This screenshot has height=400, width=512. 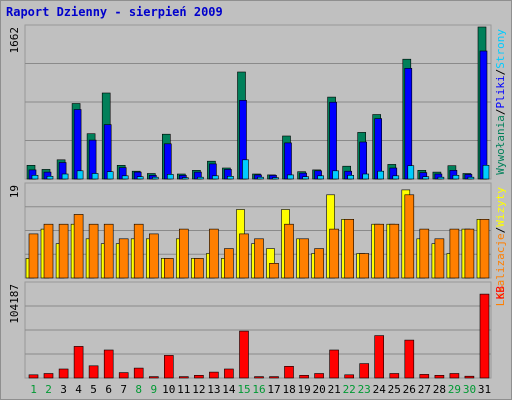 What do you see at coordinates (213, 389) in the screenshot?
I see `day-label-13: 13` at bounding box center [213, 389].